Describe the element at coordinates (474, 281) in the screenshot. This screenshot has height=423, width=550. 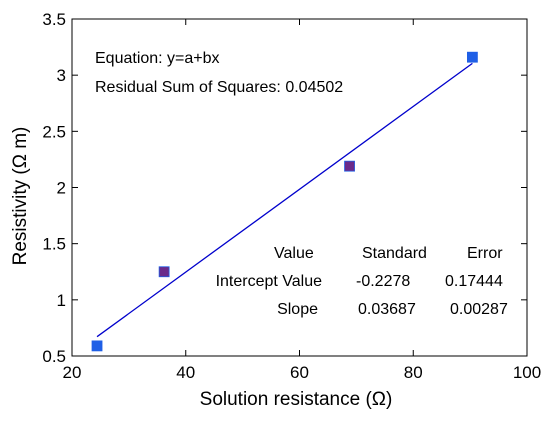
I see `stats-intercept-error: 0.17444` at that location.